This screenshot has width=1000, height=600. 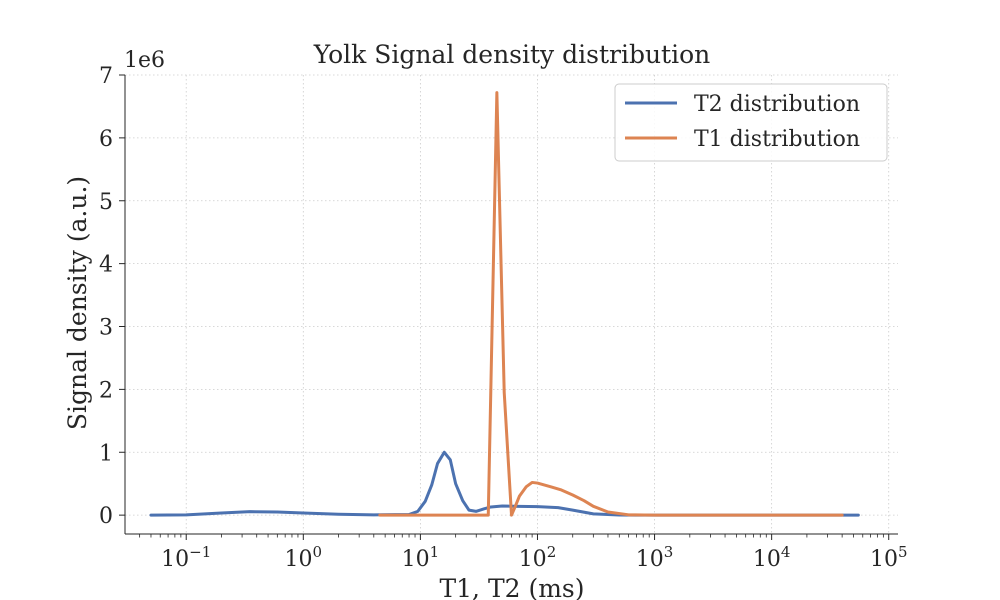 What do you see at coordinates (538, 557) in the screenshot?
I see `x-tick-label: 10²` at bounding box center [538, 557].